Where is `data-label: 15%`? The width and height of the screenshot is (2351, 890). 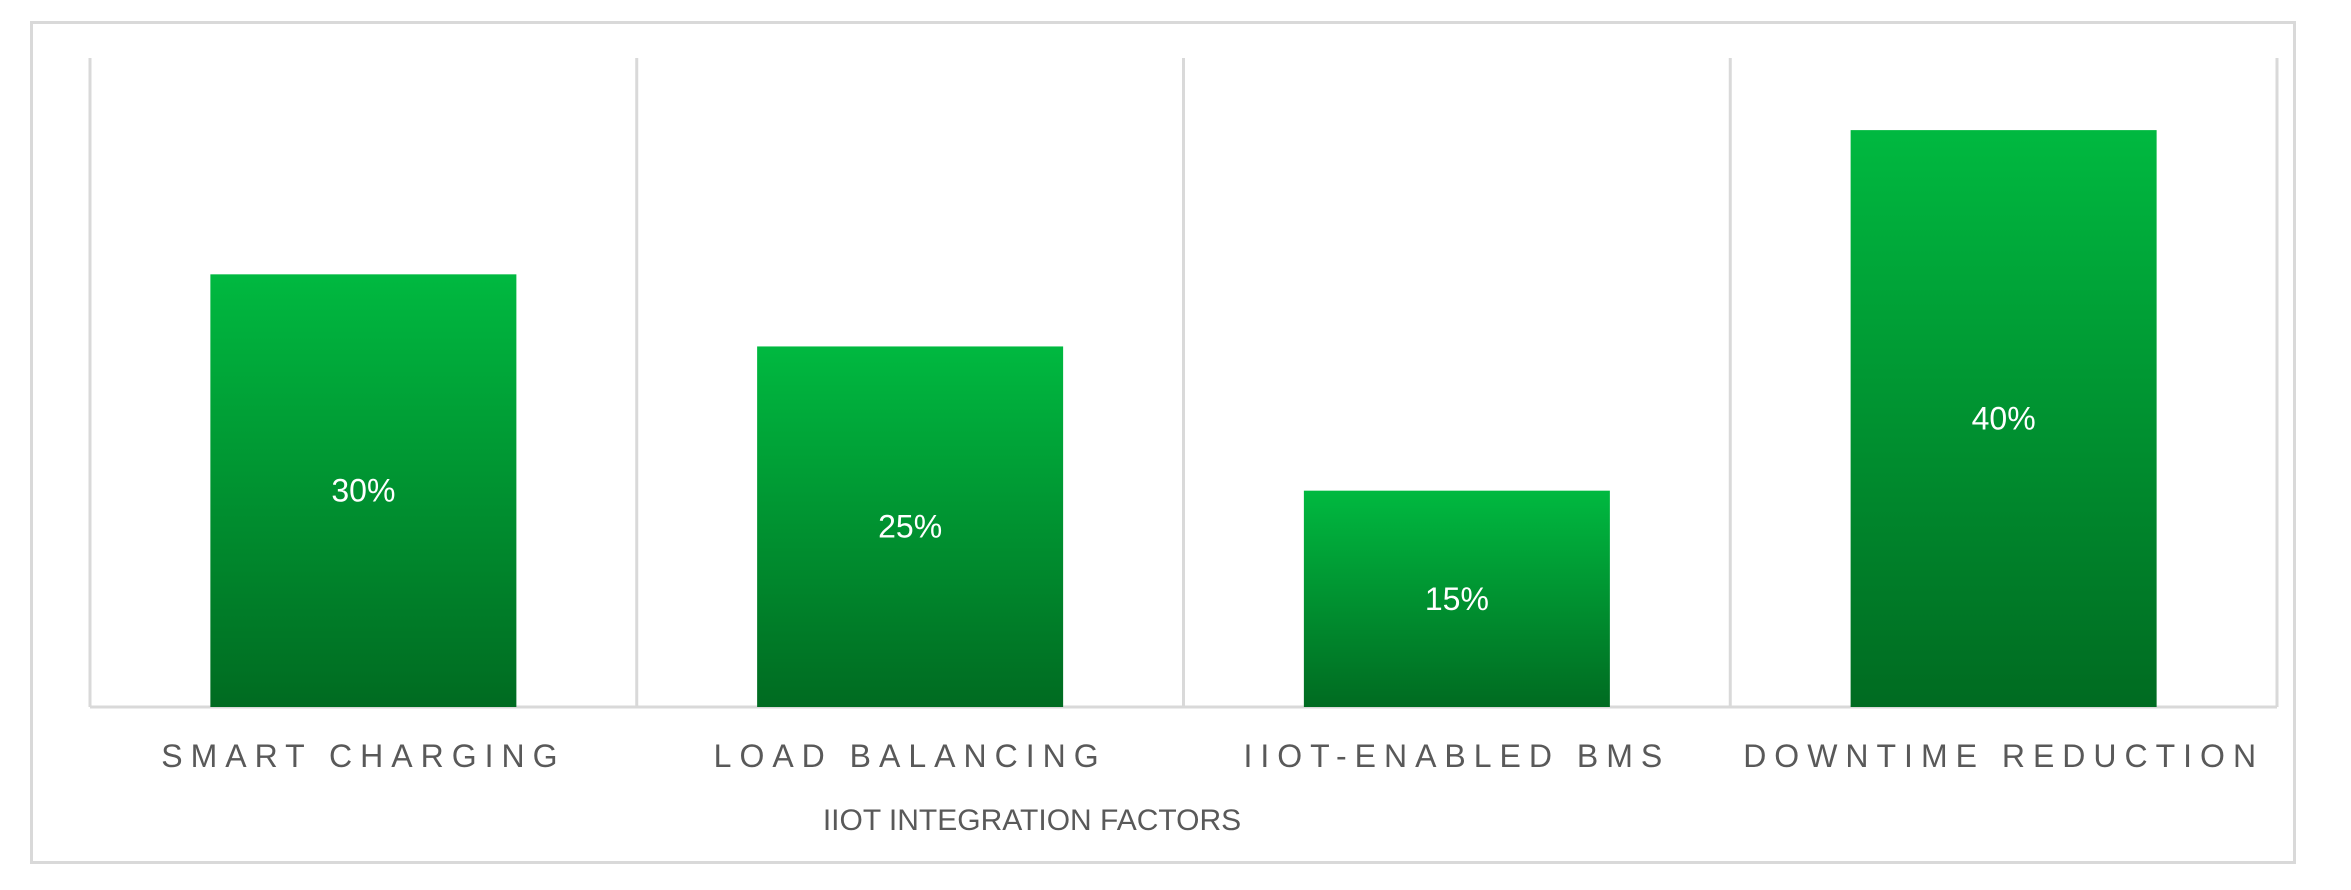 data-label: 15% is located at coordinates (1457, 599).